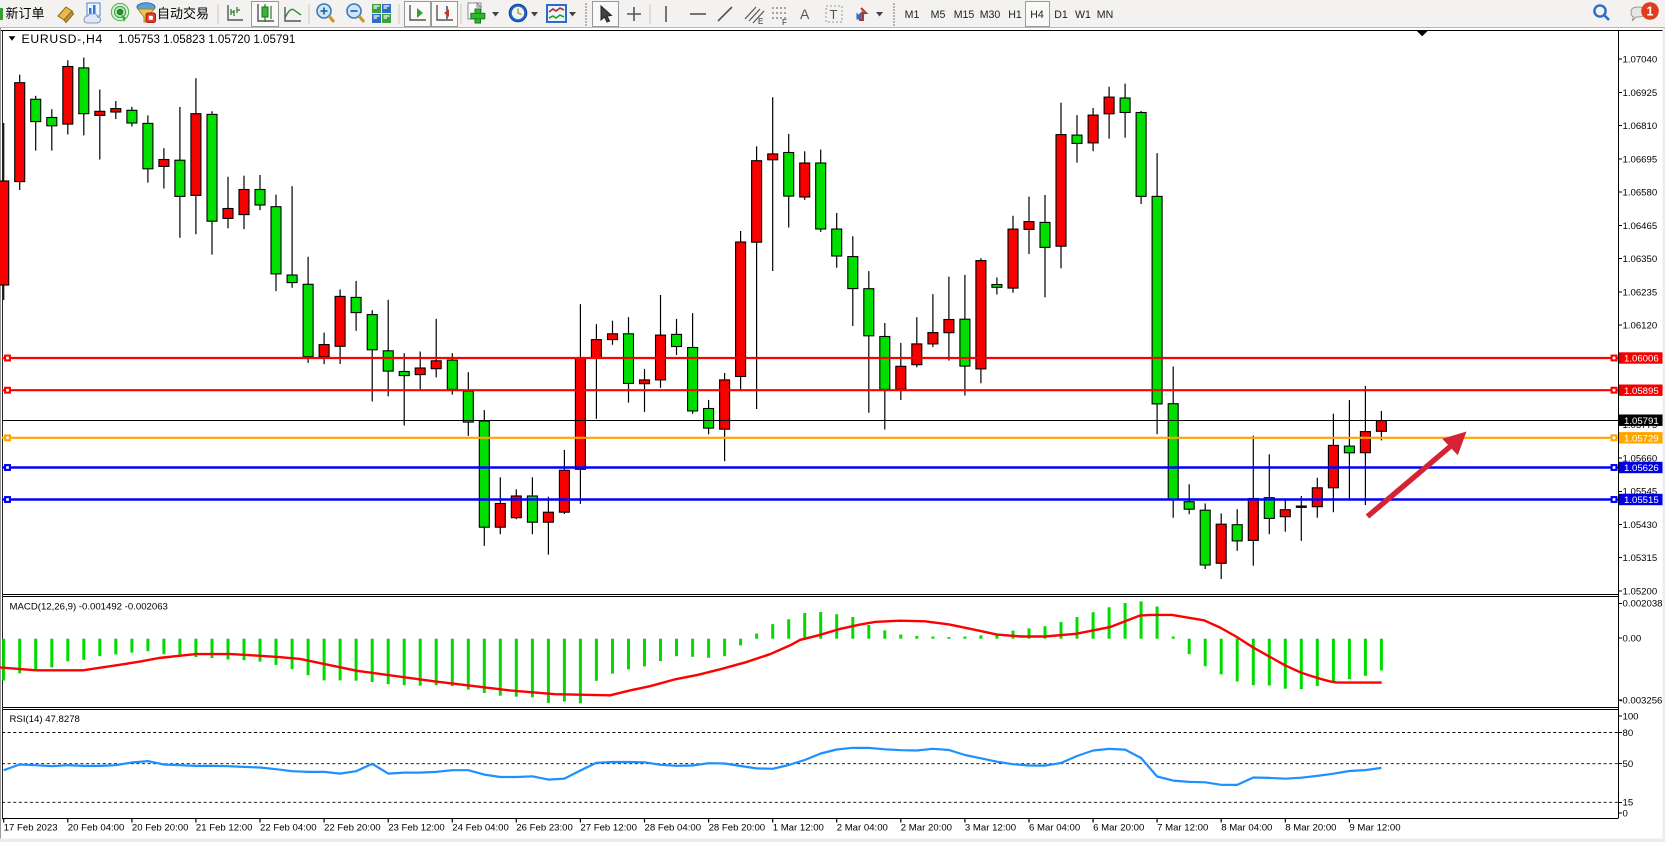 The width and height of the screenshot is (1665, 847). What do you see at coordinates (990, 15) in the screenshot?
I see `svg-text: M30` at bounding box center [990, 15].